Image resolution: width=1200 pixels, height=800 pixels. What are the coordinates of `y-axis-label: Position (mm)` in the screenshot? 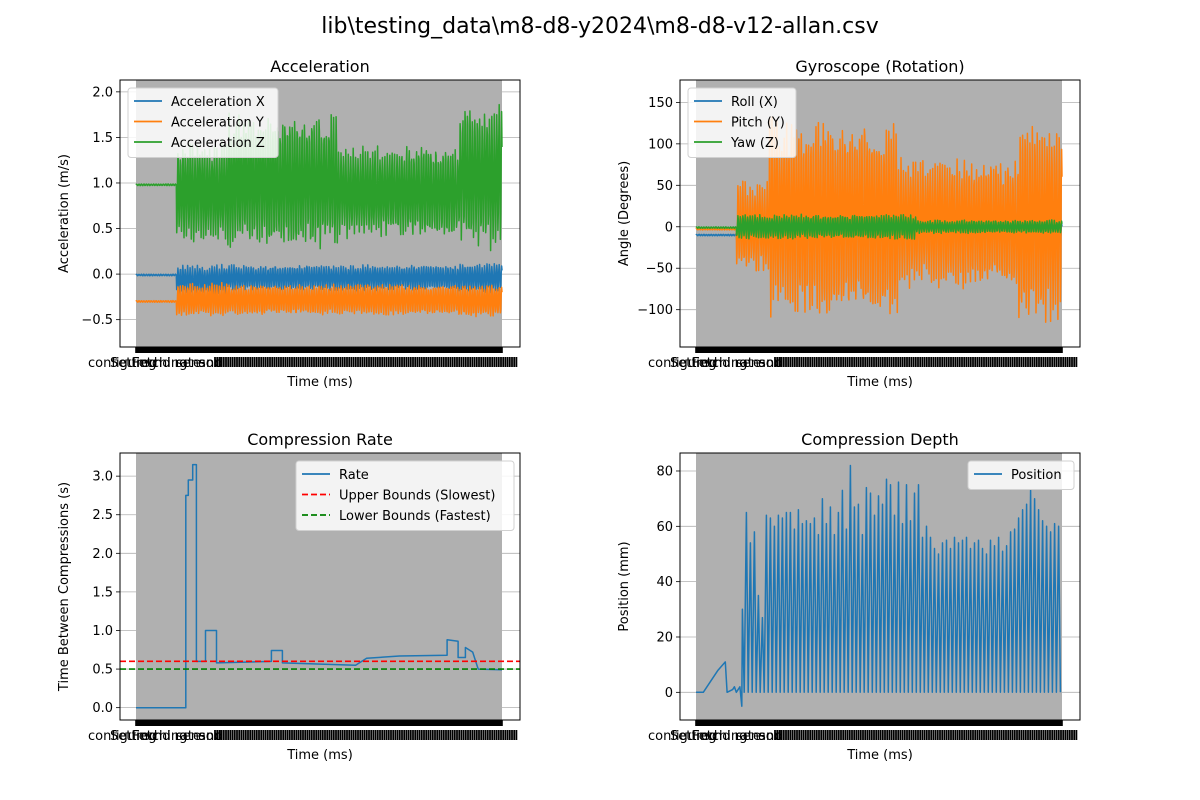 It's located at (624, 586).